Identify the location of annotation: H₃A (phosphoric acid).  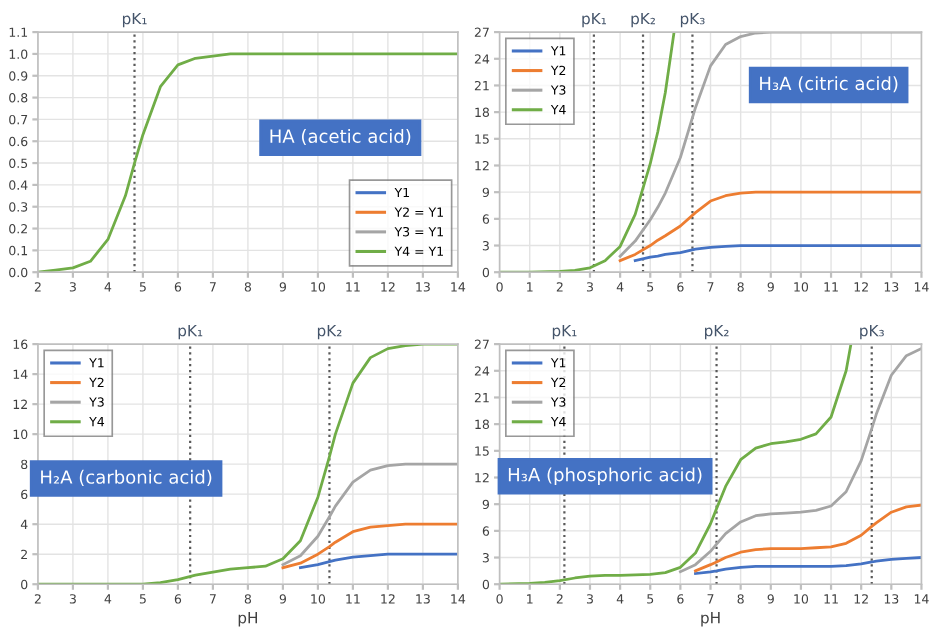
(605, 476).